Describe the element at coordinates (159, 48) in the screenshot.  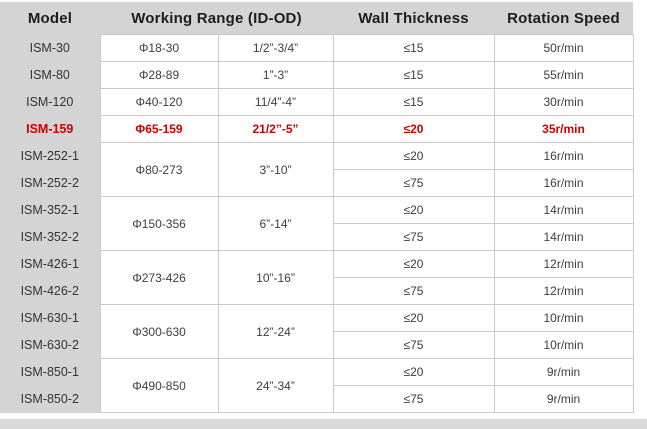
I see `range-mm-cell: Φ18-30` at that location.